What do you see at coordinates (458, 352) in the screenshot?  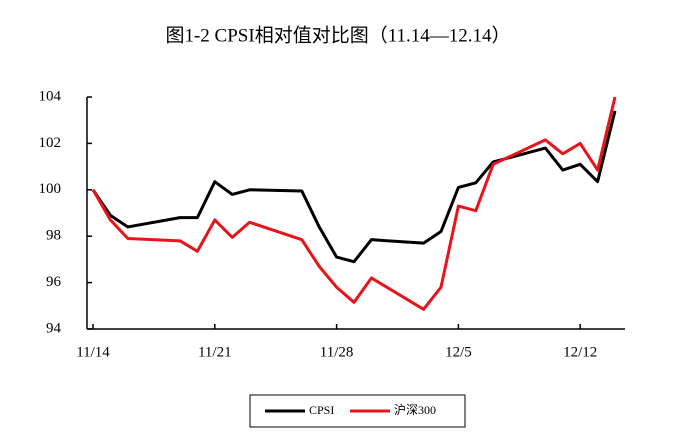 I see `x-tick-label: 12/5` at bounding box center [458, 352].